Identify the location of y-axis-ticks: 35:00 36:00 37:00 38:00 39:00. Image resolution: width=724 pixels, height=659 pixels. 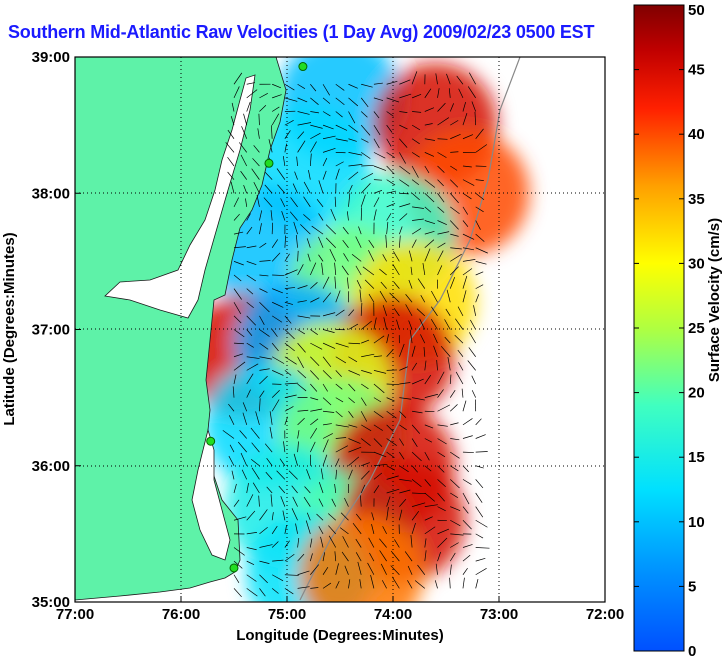
(56, 330).